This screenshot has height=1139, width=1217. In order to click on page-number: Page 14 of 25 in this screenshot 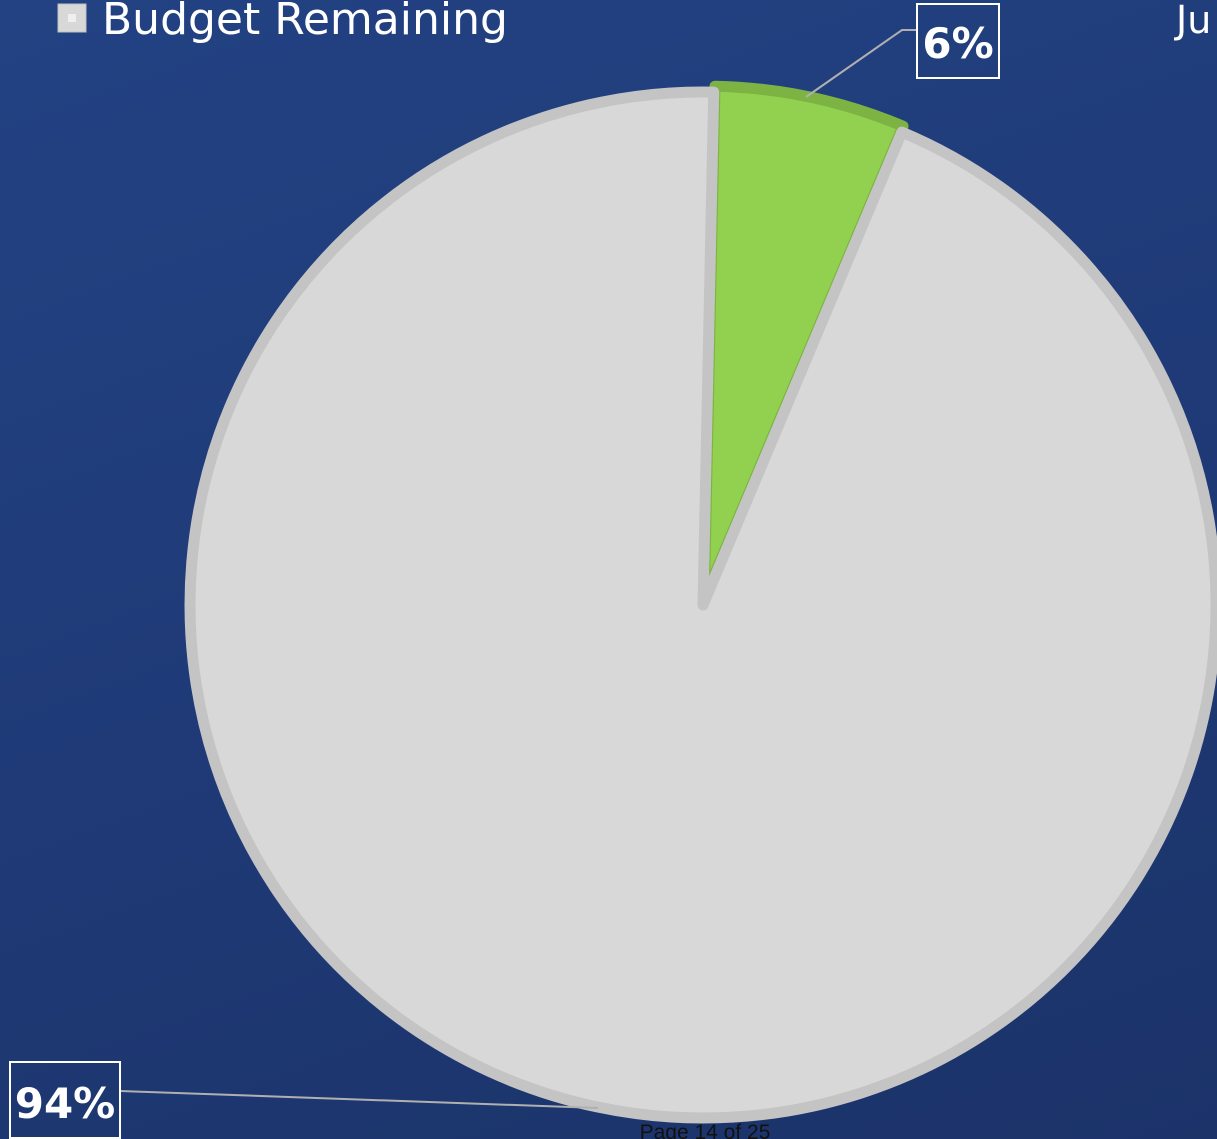, I will do `click(705, 1130)`.